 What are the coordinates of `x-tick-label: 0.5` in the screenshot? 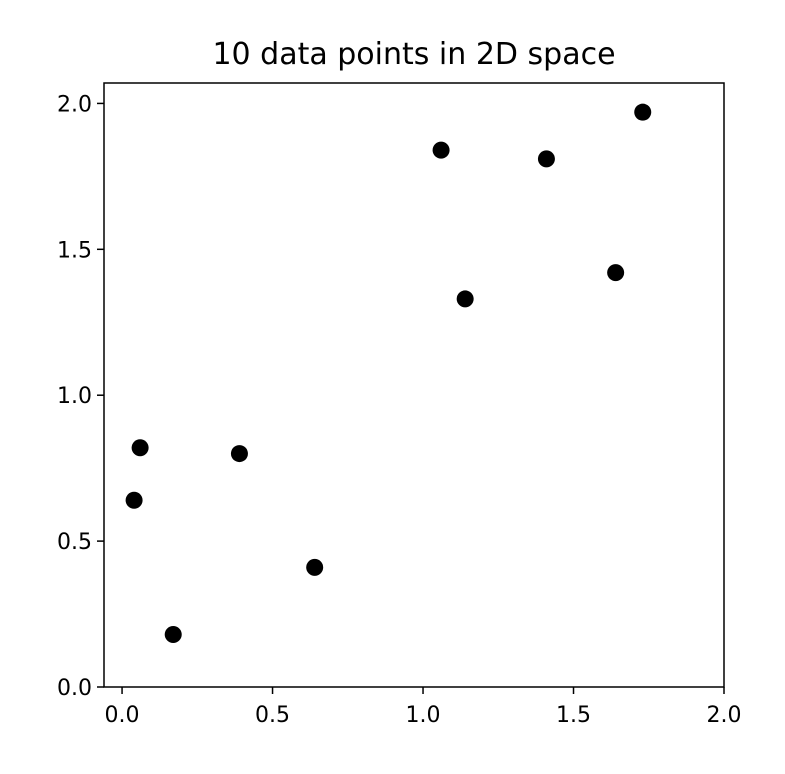 It's located at (272, 715).